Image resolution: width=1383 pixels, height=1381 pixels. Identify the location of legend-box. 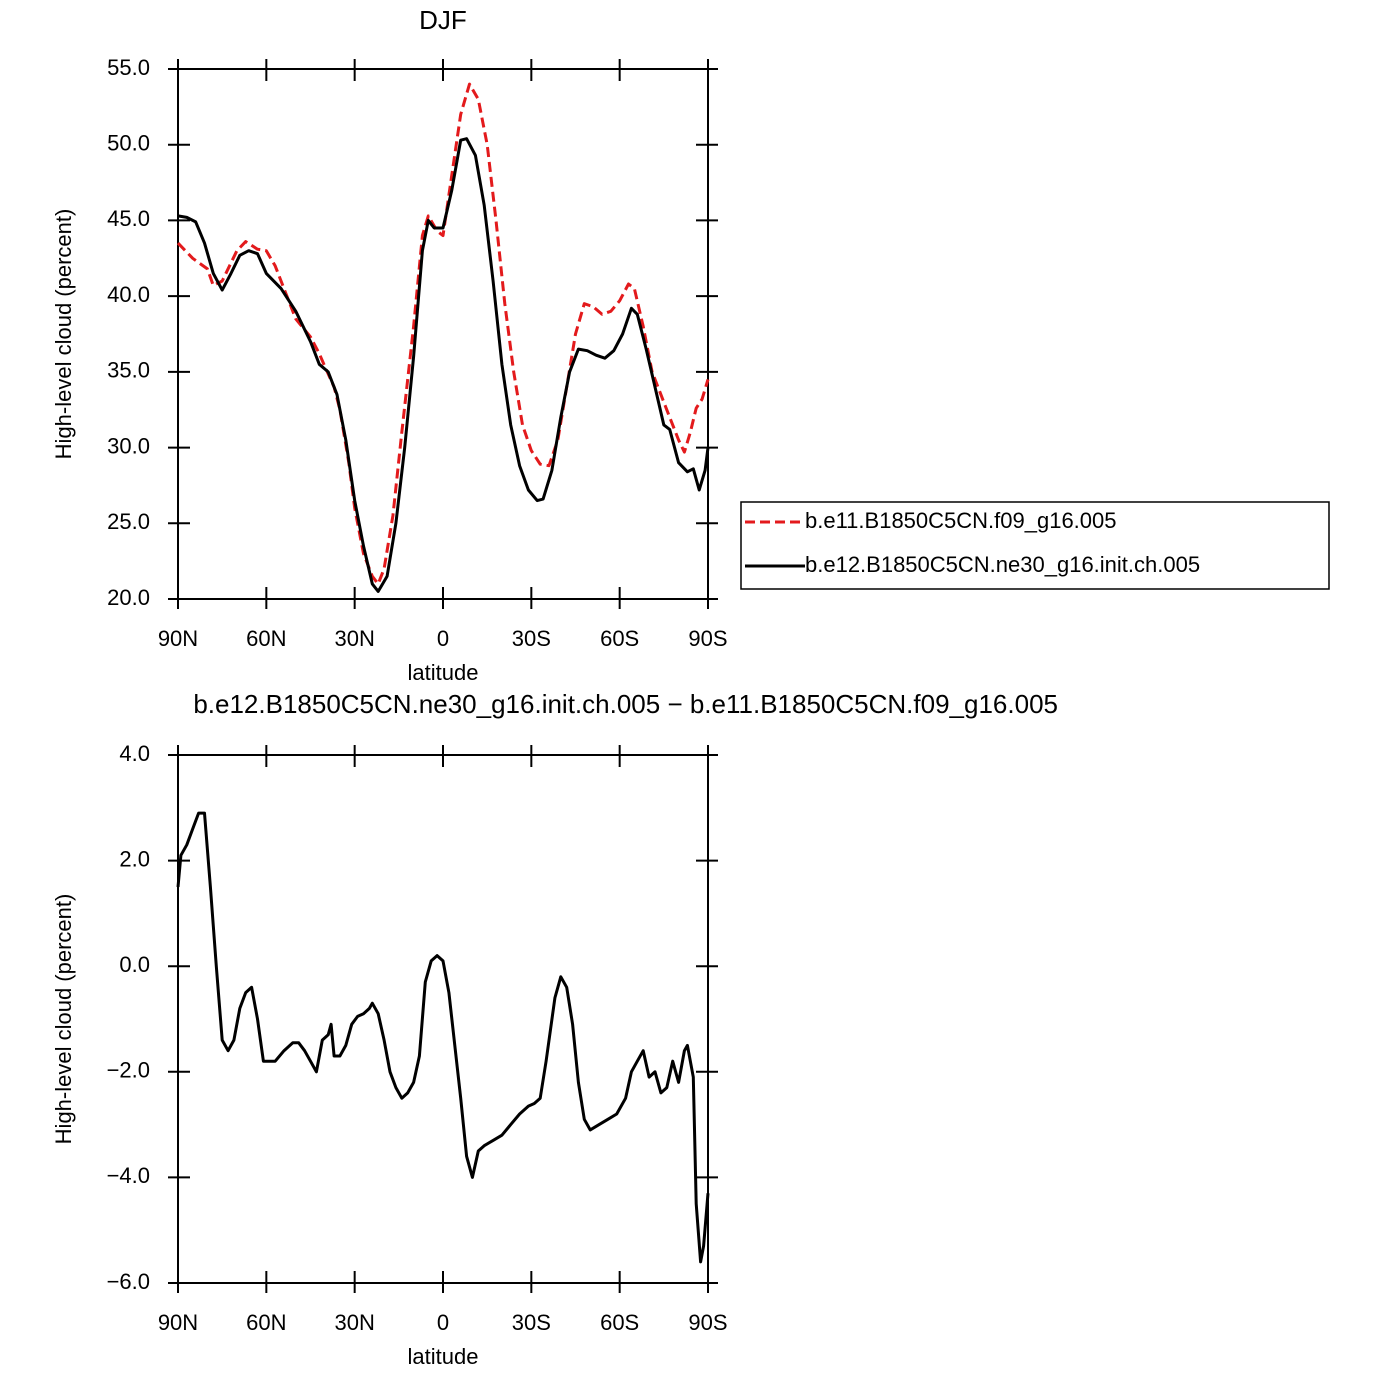
(1035, 545).